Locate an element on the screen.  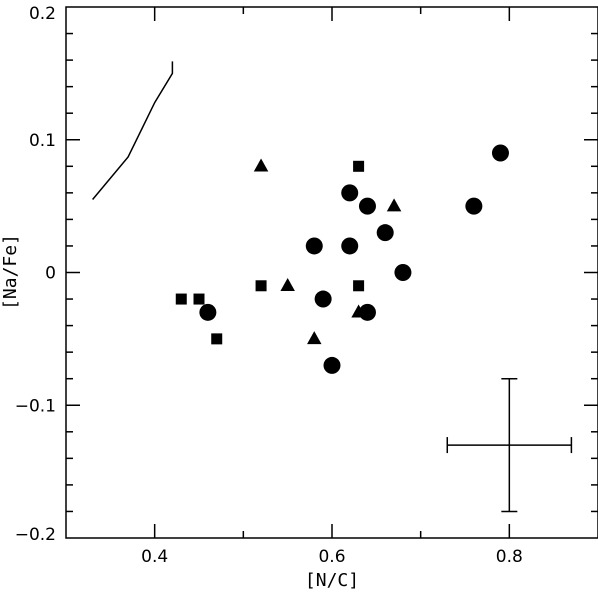
y-axis-title: [Na/Fe] is located at coordinates (10, 272).